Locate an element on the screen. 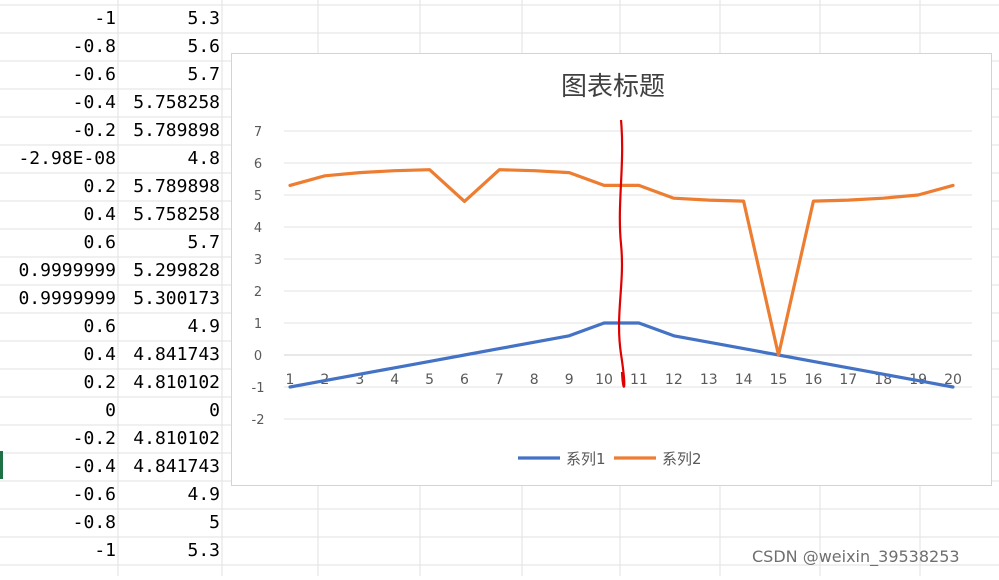  y-tick-label: 2 is located at coordinates (258, 292).